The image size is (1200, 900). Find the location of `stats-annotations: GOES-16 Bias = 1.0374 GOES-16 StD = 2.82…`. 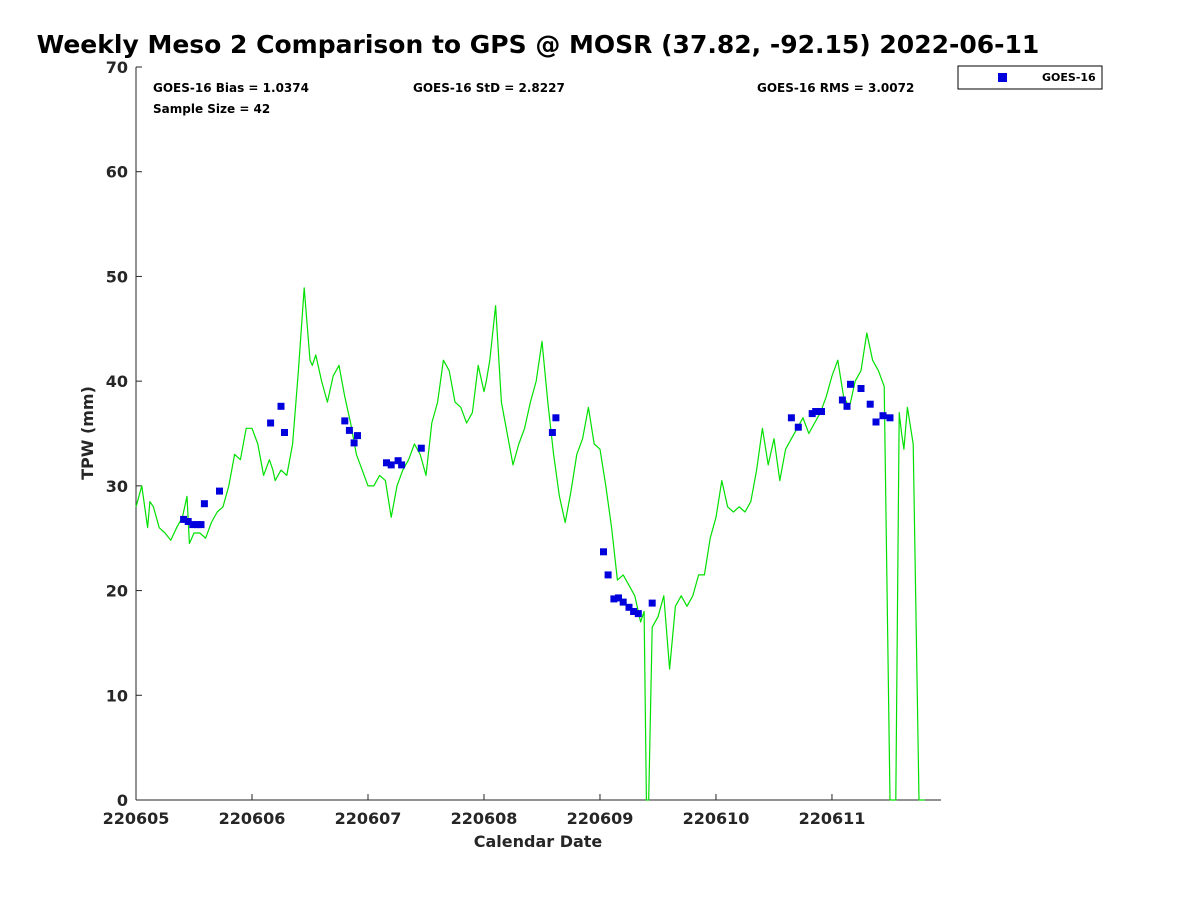

stats-annotations: GOES-16 Bias = 1.0374 GOES-16 StD = 2.82… is located at coordinates (533, 98).